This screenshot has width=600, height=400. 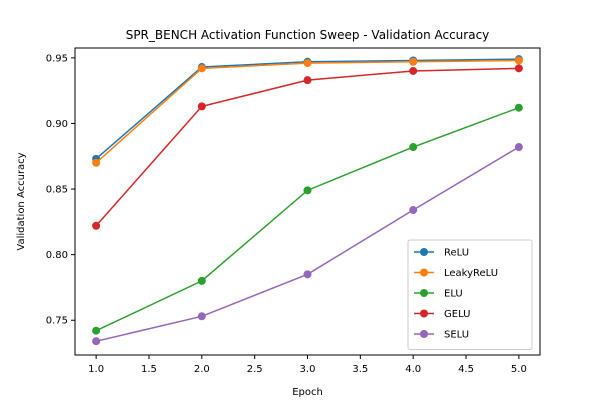 What do you see at coordinates (308, 369) in the screenshot?
I see `x-tick-label: 3.0` at bounding box center [308, 369].